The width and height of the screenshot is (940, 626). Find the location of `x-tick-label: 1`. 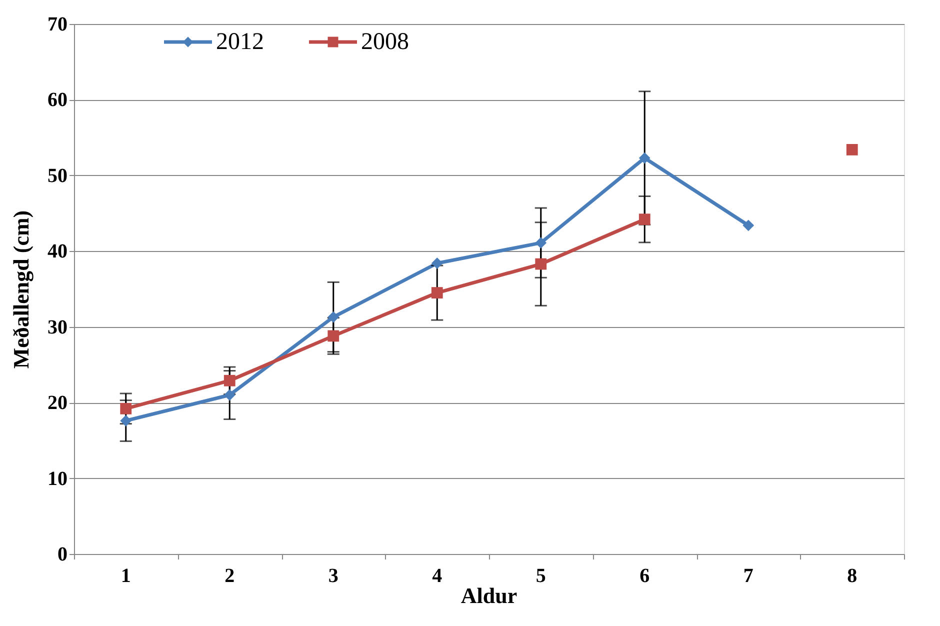

x-tick-label: 1 is located at coordinates (125, 576).